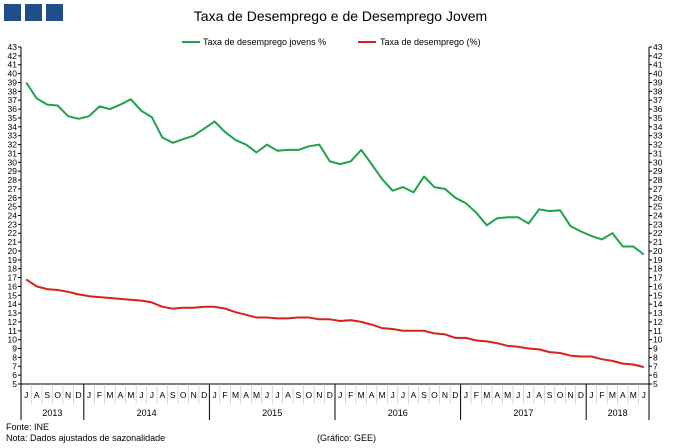  Describe the element at coordinates (86, 438) in the screenshot. I see `footer-note: Nota: Dados ajustados de sazonalidade` at that location.